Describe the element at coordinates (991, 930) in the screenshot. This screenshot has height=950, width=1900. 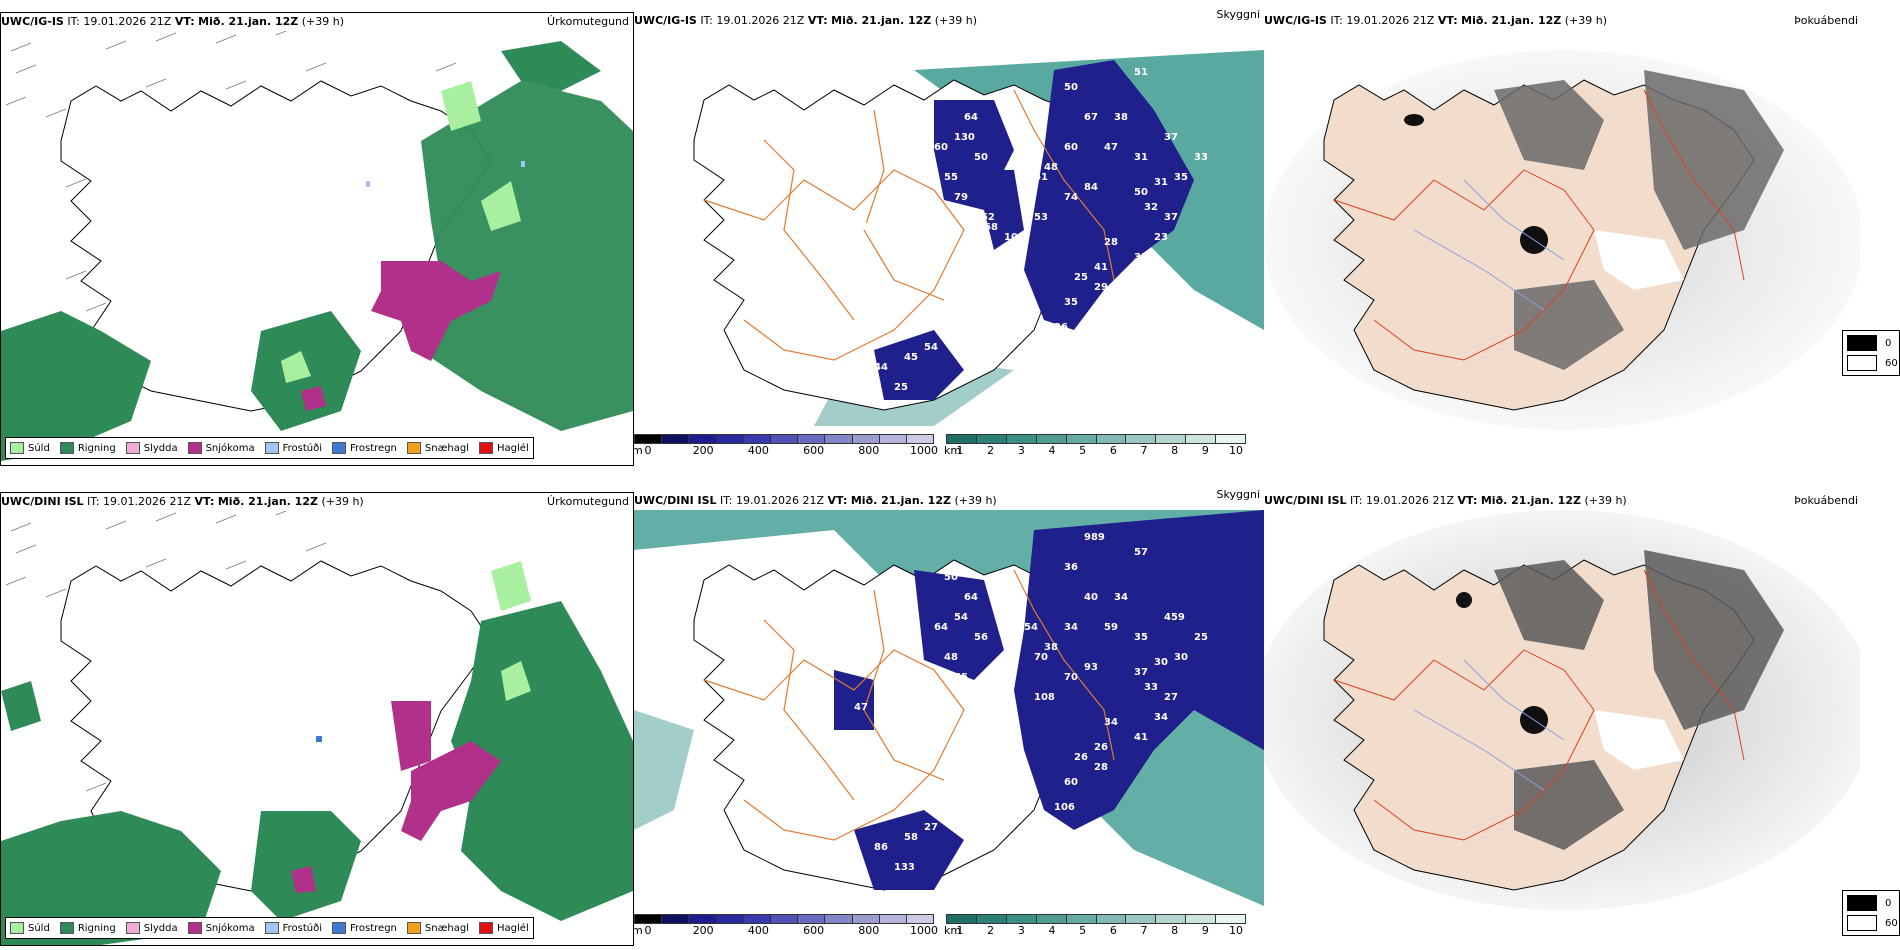
I see `visibility-tick: 2` at that location.